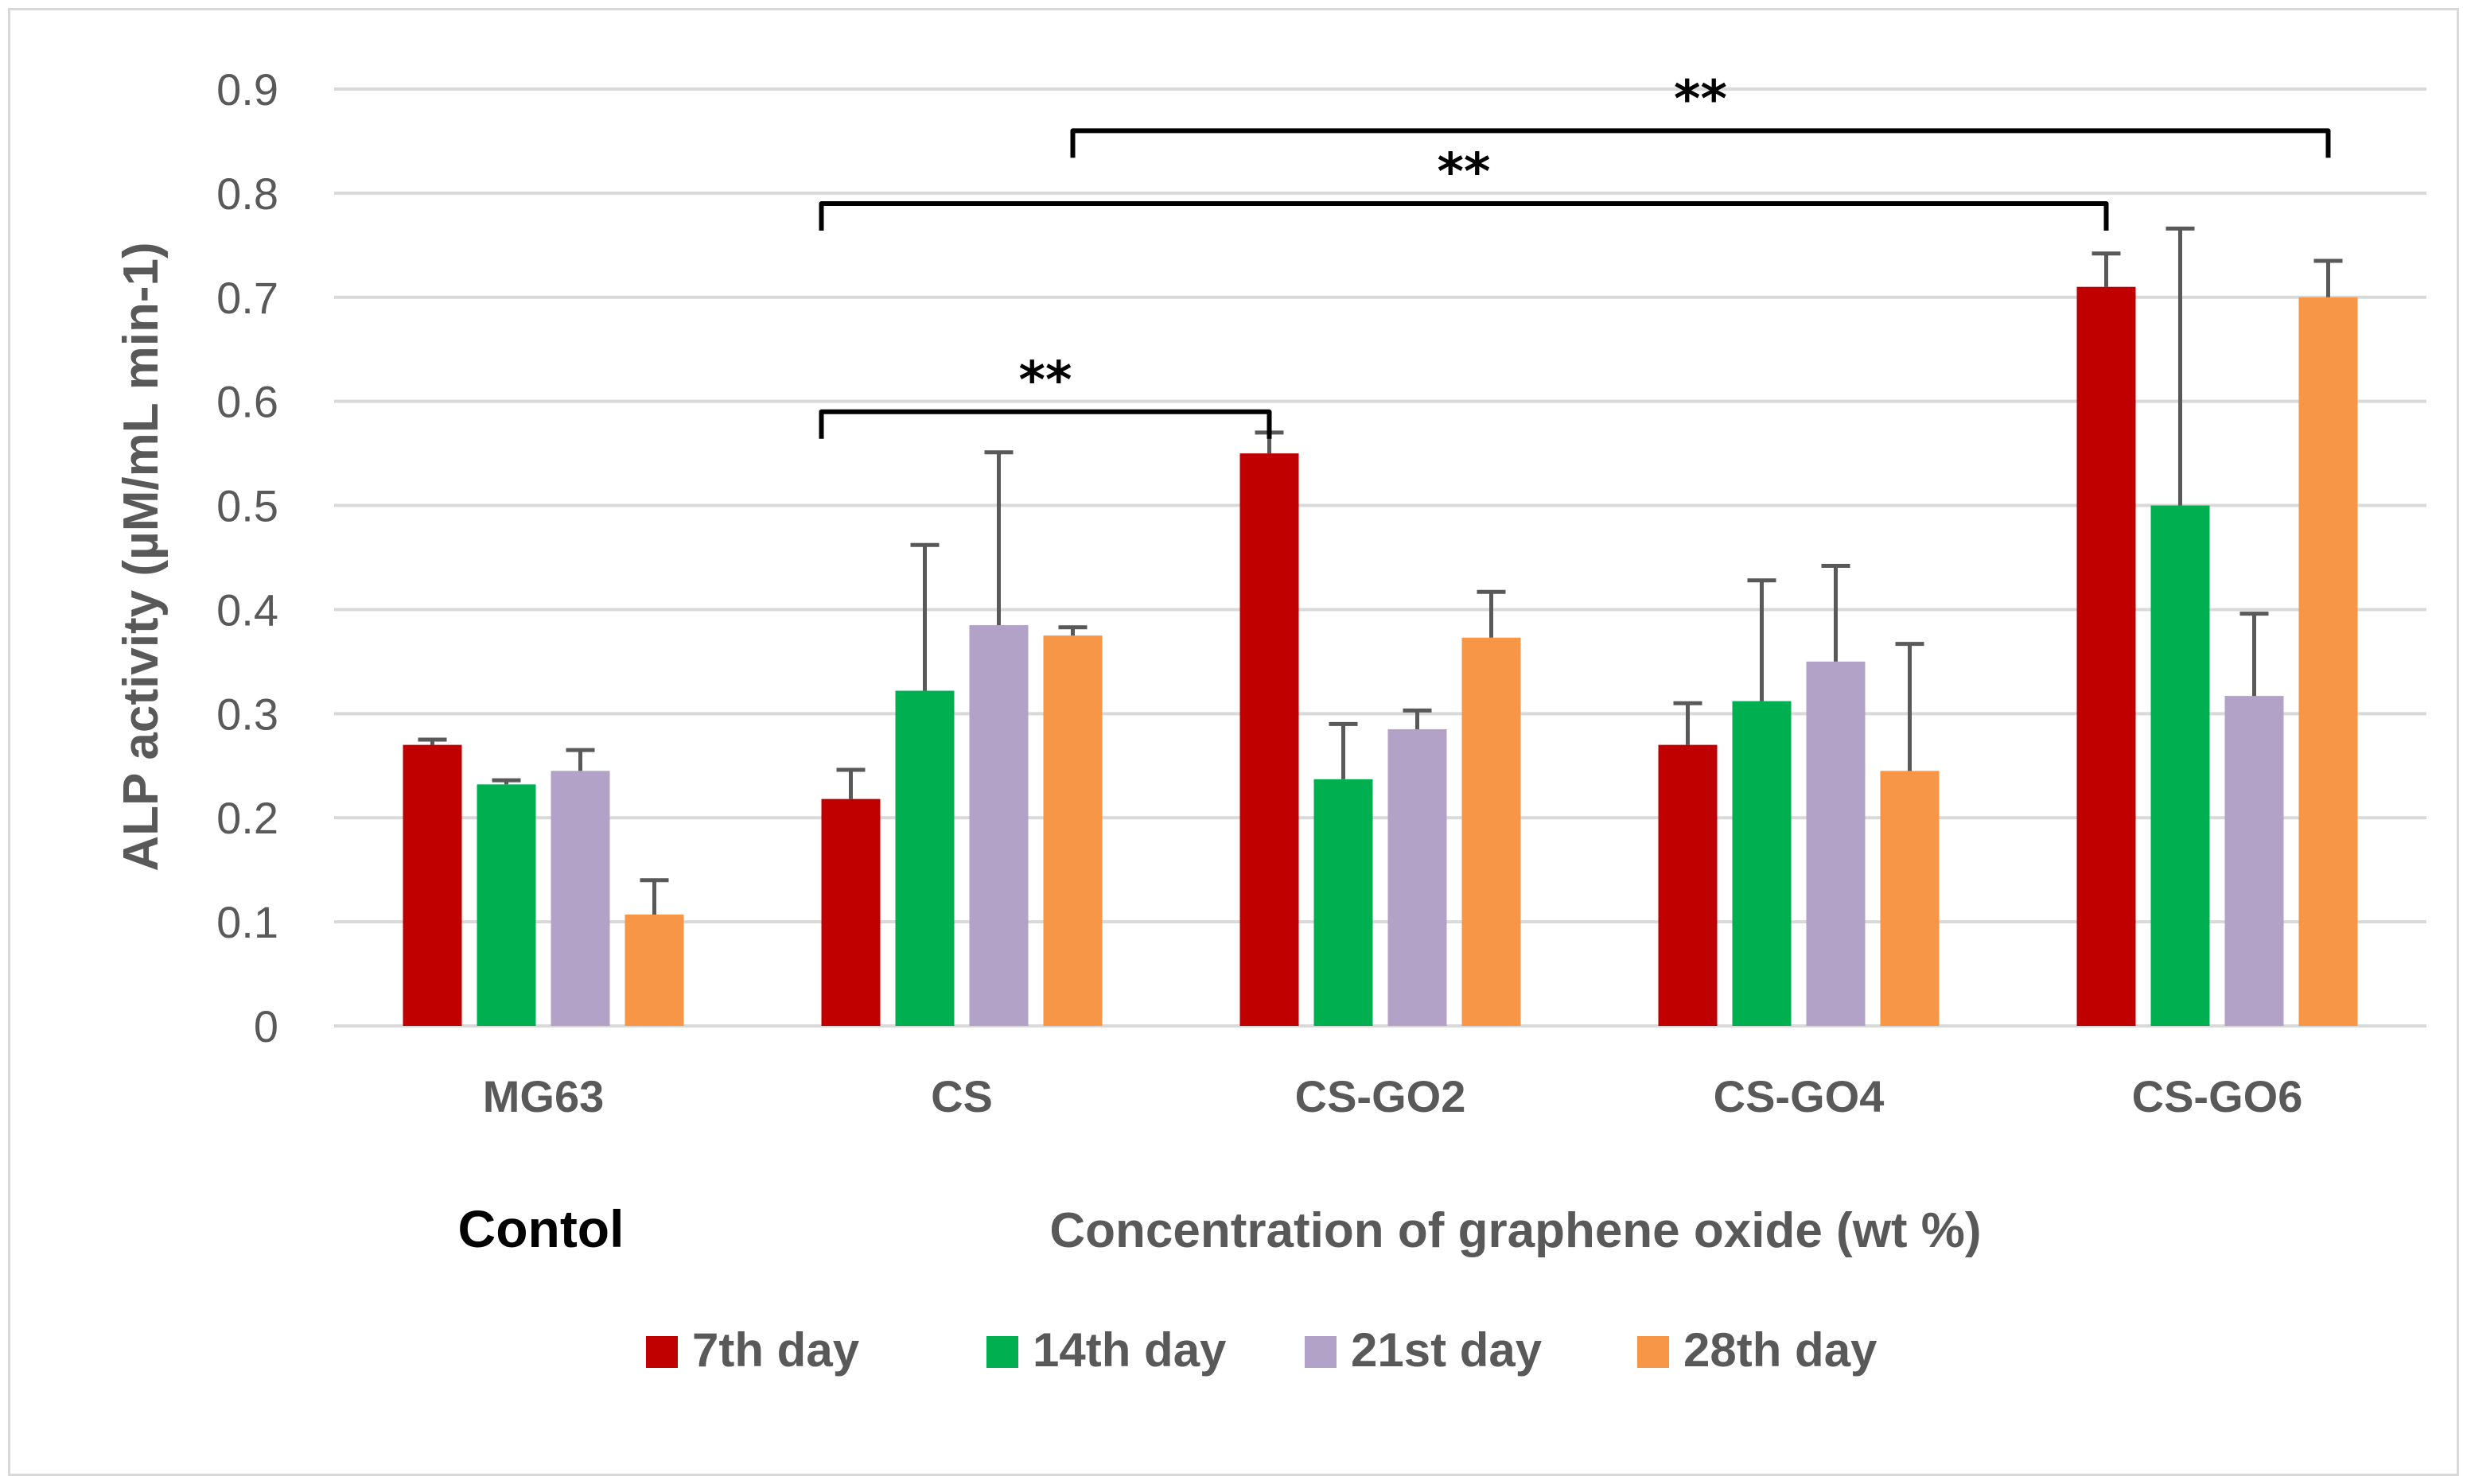 The width and height of the screenshot is (2467, 1484). I want to click on legend-label: 21st day, so click(1447, 1350).